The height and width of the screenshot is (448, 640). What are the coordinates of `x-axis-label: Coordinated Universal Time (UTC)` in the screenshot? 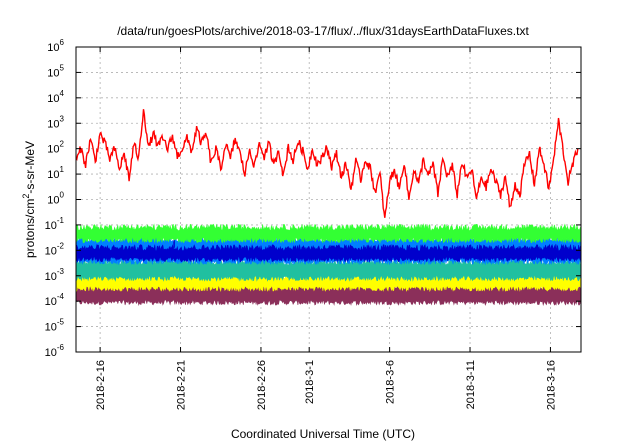 It's located at (323, 434).